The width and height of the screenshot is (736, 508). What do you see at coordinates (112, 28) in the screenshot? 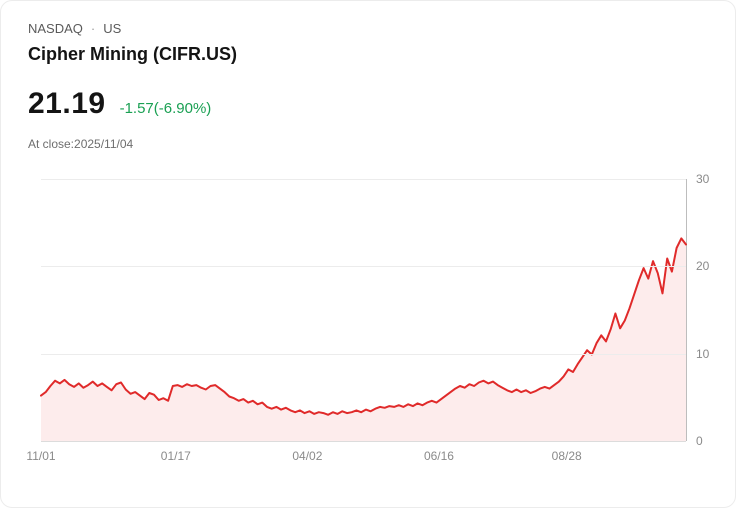
I see `region-label: US` at bounding box center [112, 28].